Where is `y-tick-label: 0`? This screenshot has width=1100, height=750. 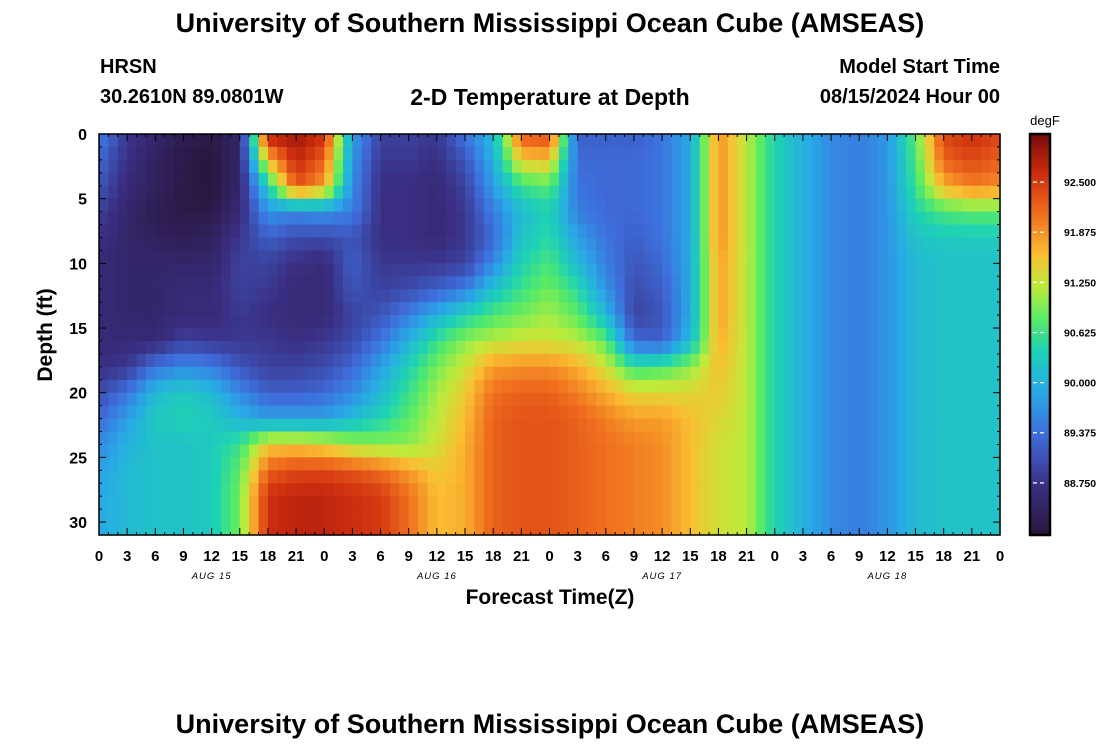
y-tick-label: 0 is located at coordinates (82, 135).